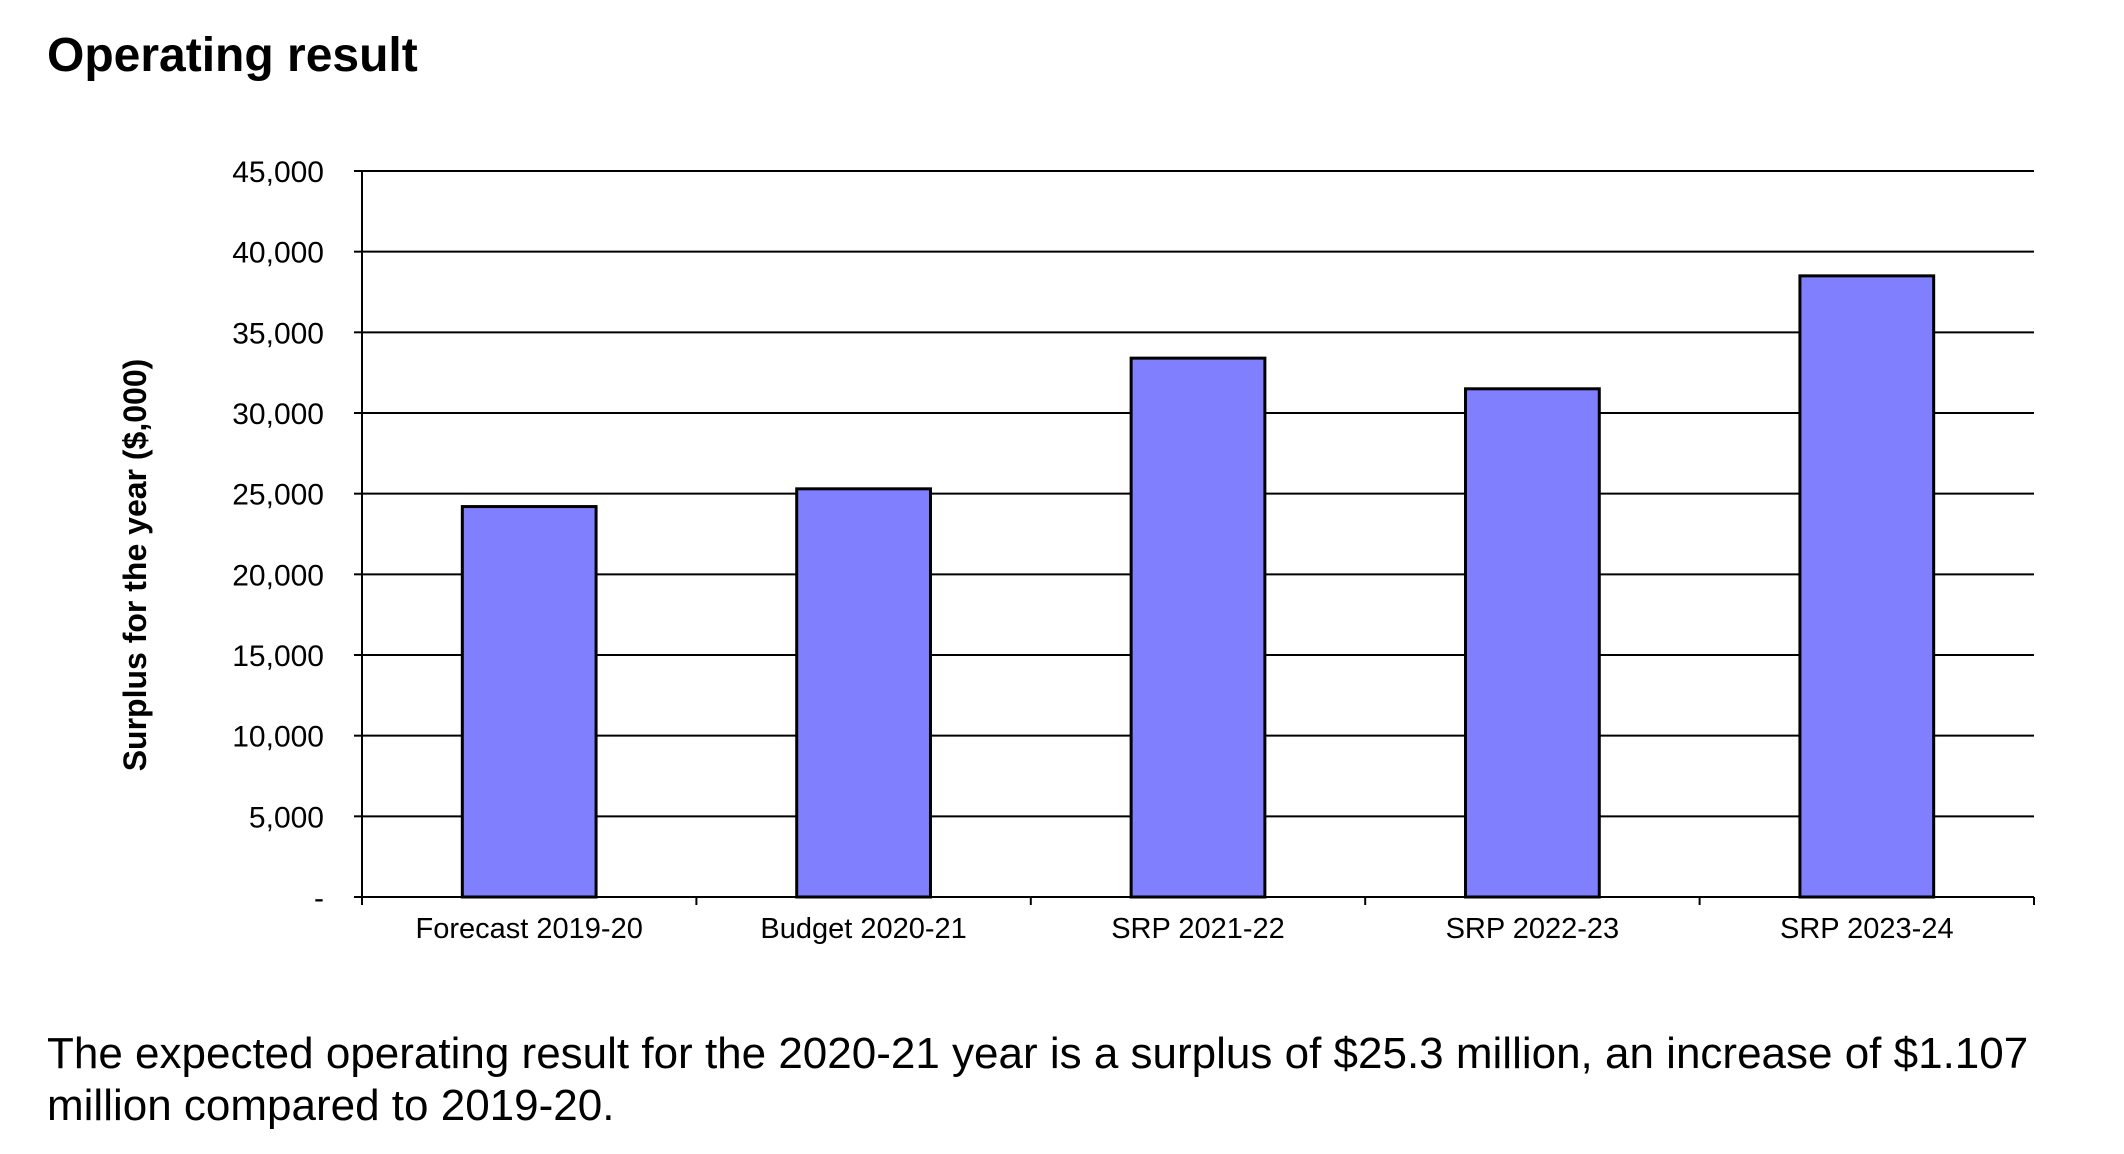  I want to click on x-tick-label: Budget 2020-21, so click(863, 929).